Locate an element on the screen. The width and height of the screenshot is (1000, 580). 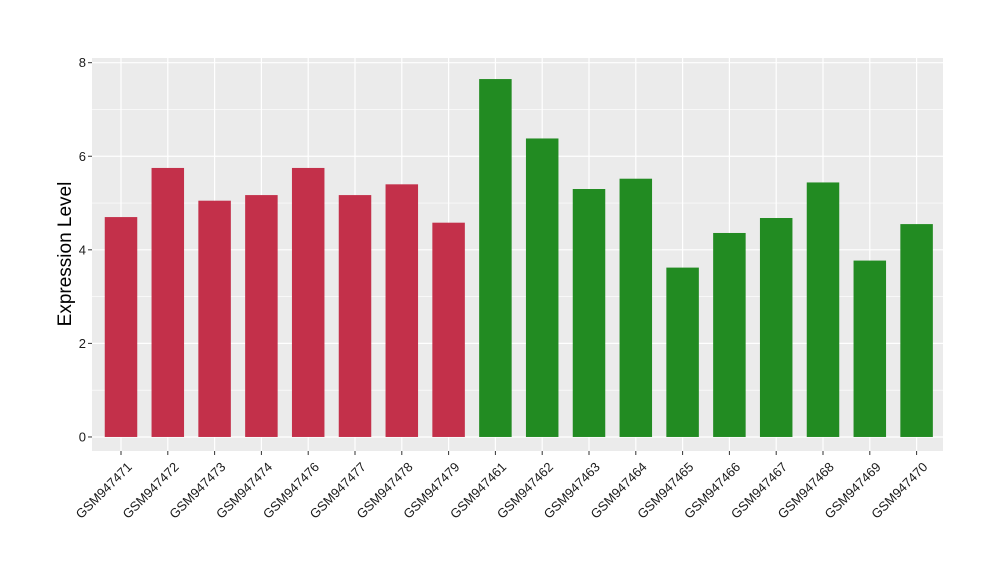
bar-GSM947462 is located at coordinates (542, 287).